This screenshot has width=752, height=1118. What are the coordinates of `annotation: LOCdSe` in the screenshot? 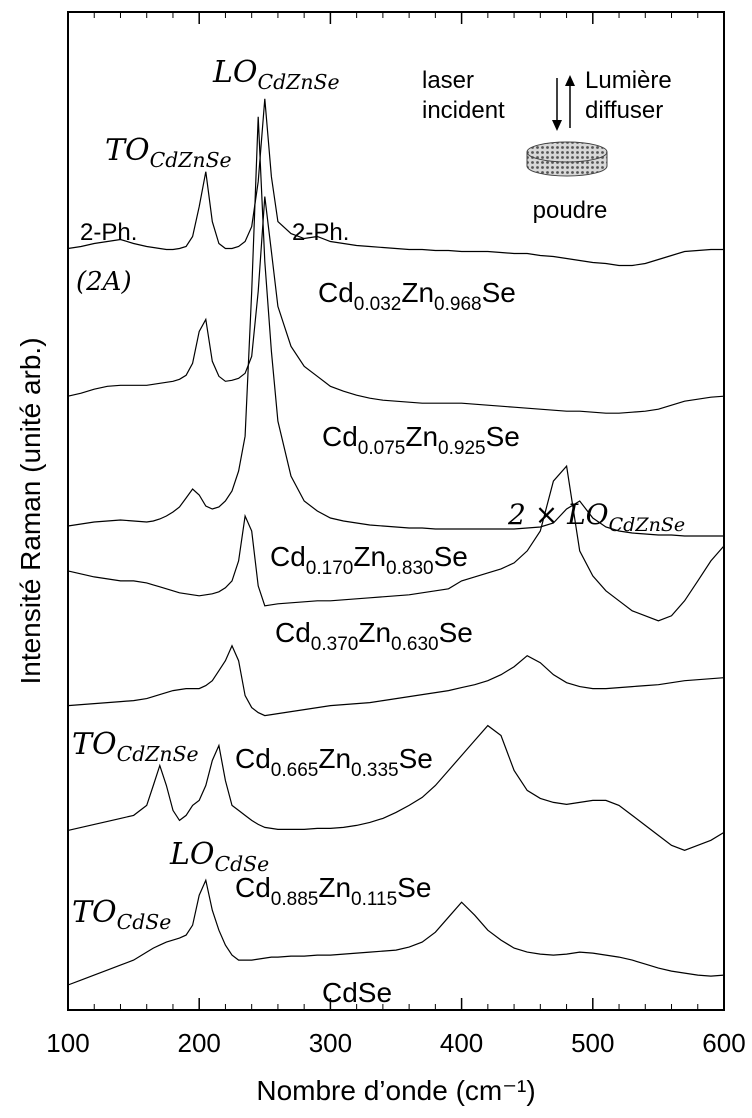 It's located at (219, 856).